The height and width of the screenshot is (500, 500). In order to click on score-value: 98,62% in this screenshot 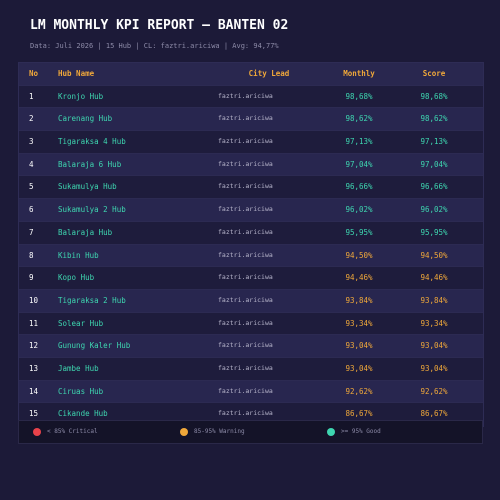, I will do `click(434, 119)`.